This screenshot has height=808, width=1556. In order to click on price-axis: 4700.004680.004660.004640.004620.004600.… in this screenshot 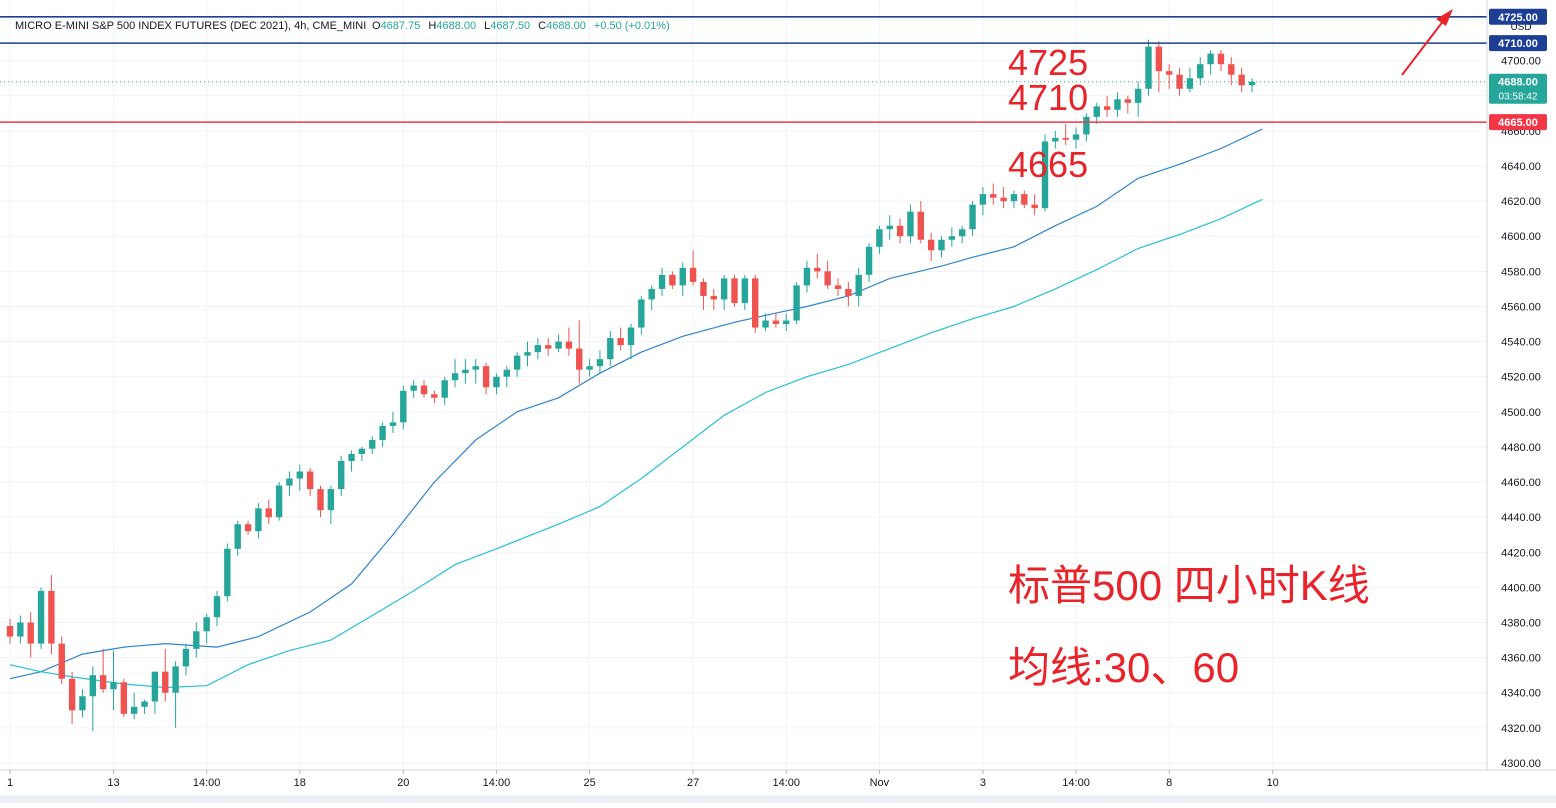, I will do `click(1521, 413)`.